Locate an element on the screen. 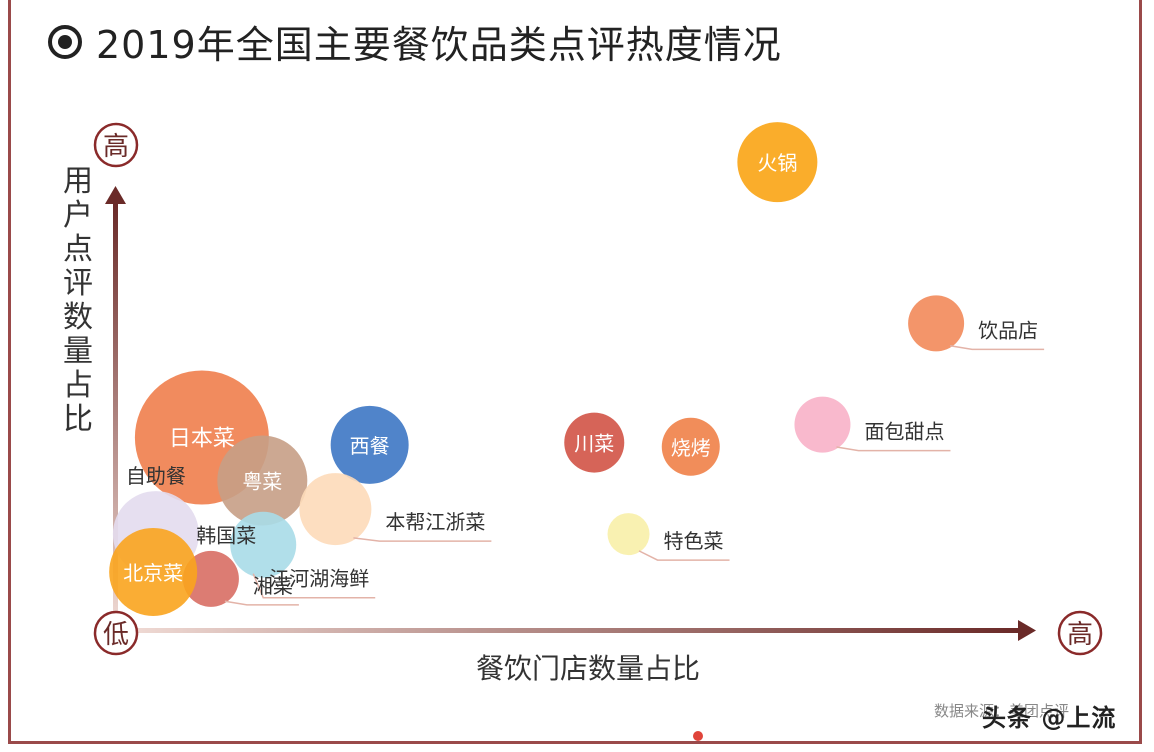 The height and width of the screenshot is (752, 1154). y-axis-line is located at coordinates (115, 416).